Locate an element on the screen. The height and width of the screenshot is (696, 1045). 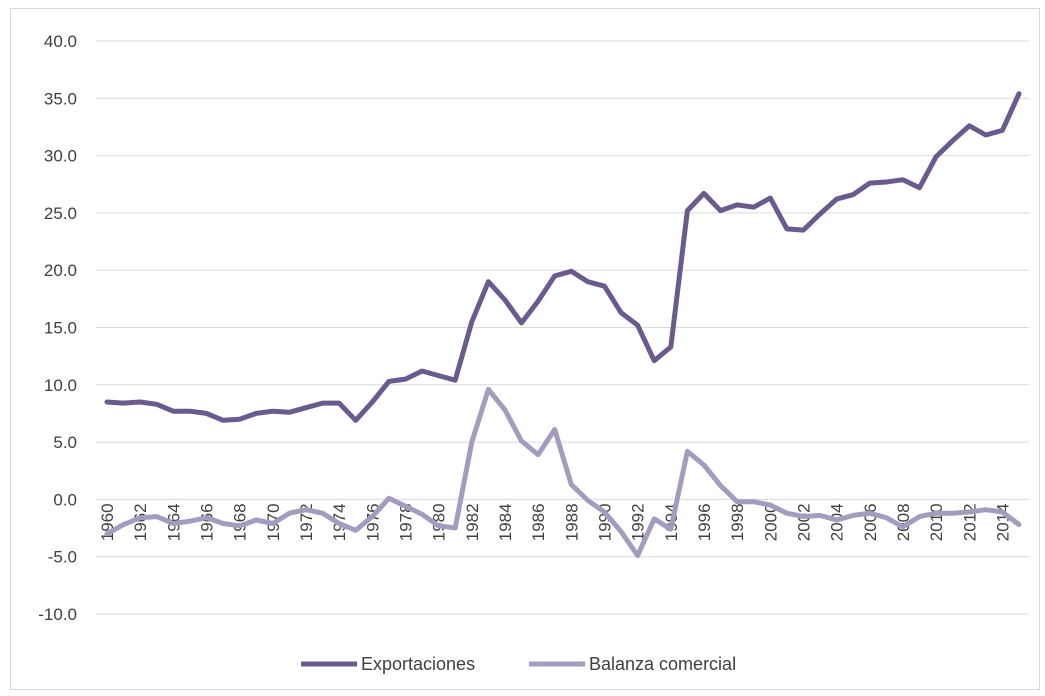
y-tick-label: 40.0 is located at coordinates (60, 41).